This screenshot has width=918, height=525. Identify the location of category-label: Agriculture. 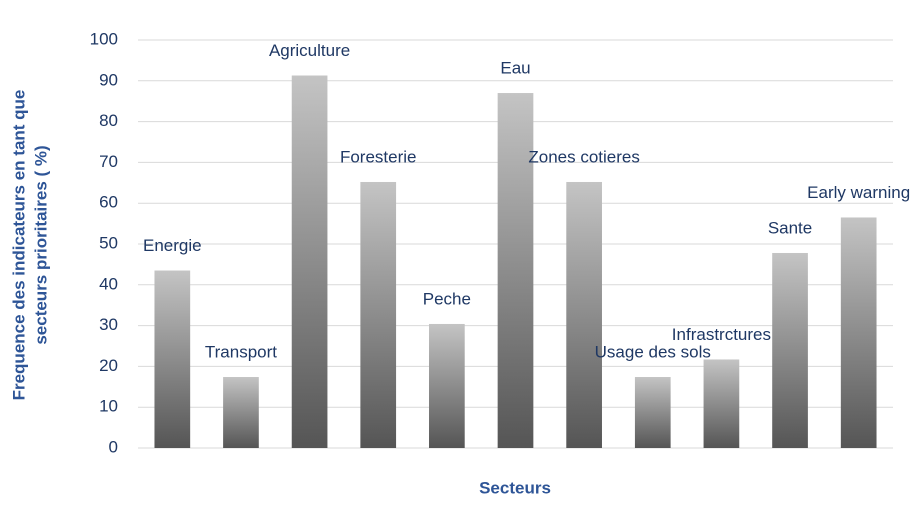
(309, 50).